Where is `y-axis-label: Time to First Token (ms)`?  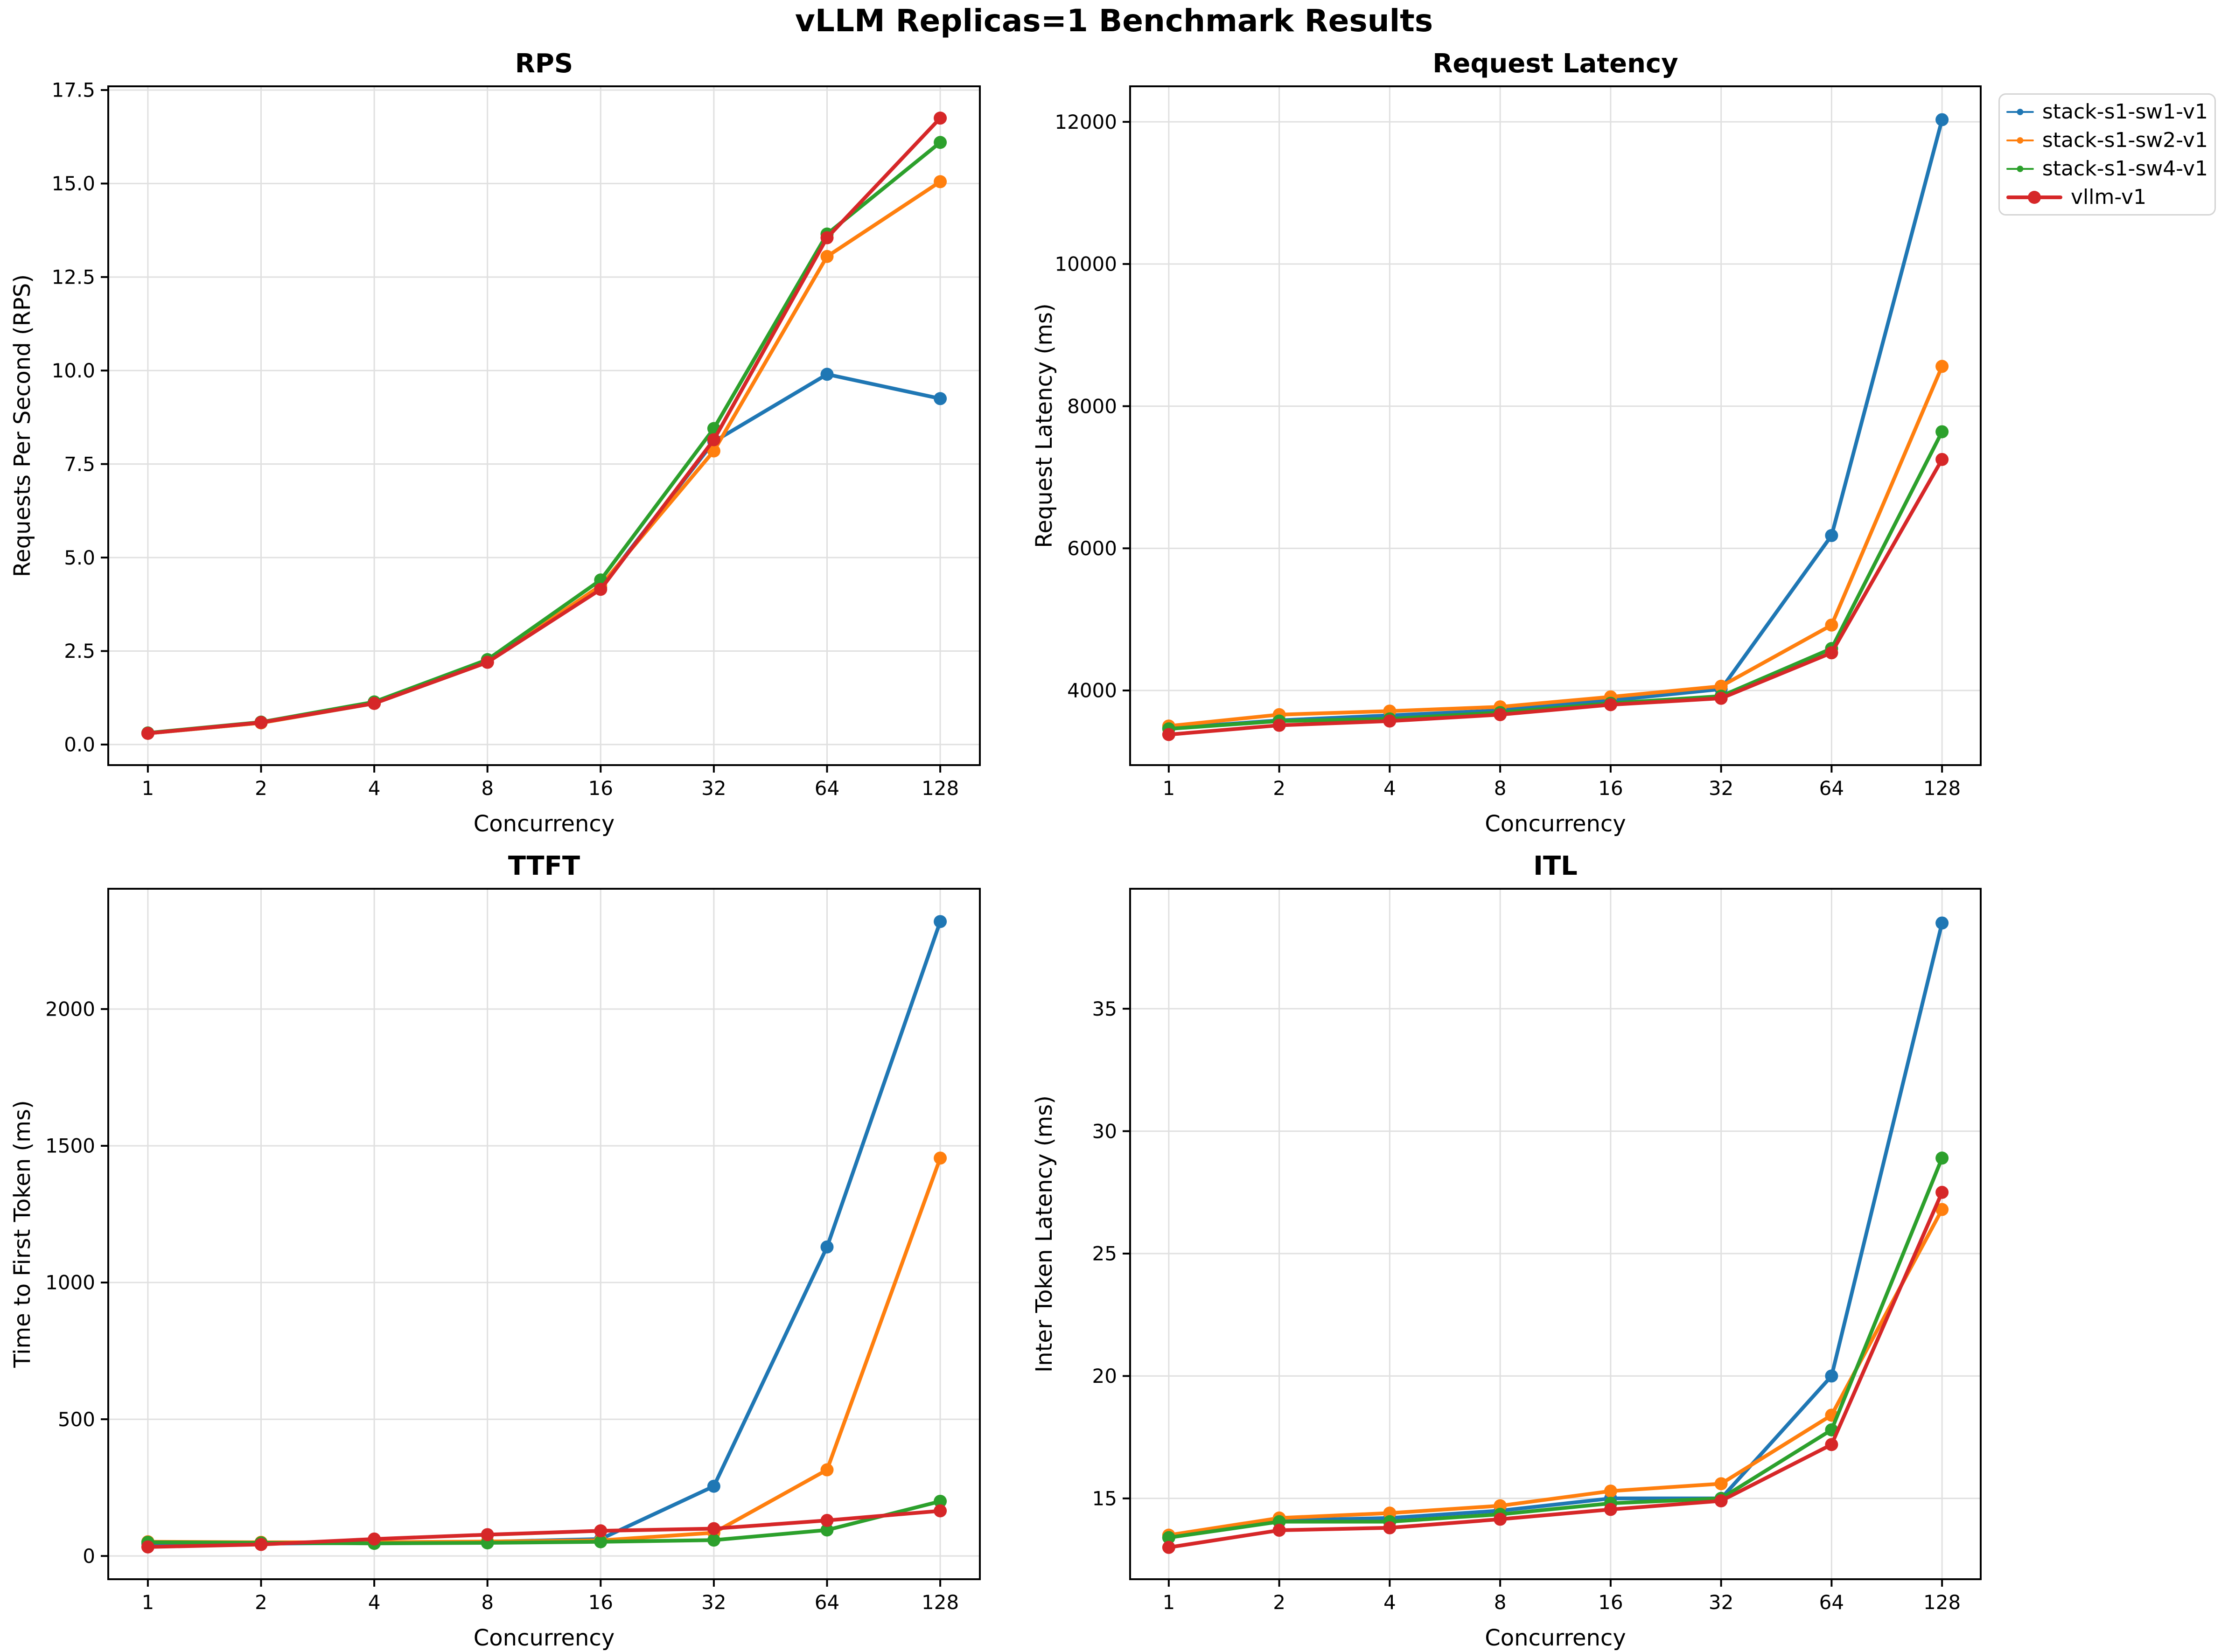 y-axis-label: Time to First Token (ms) is located at coordinates (22, 1234).